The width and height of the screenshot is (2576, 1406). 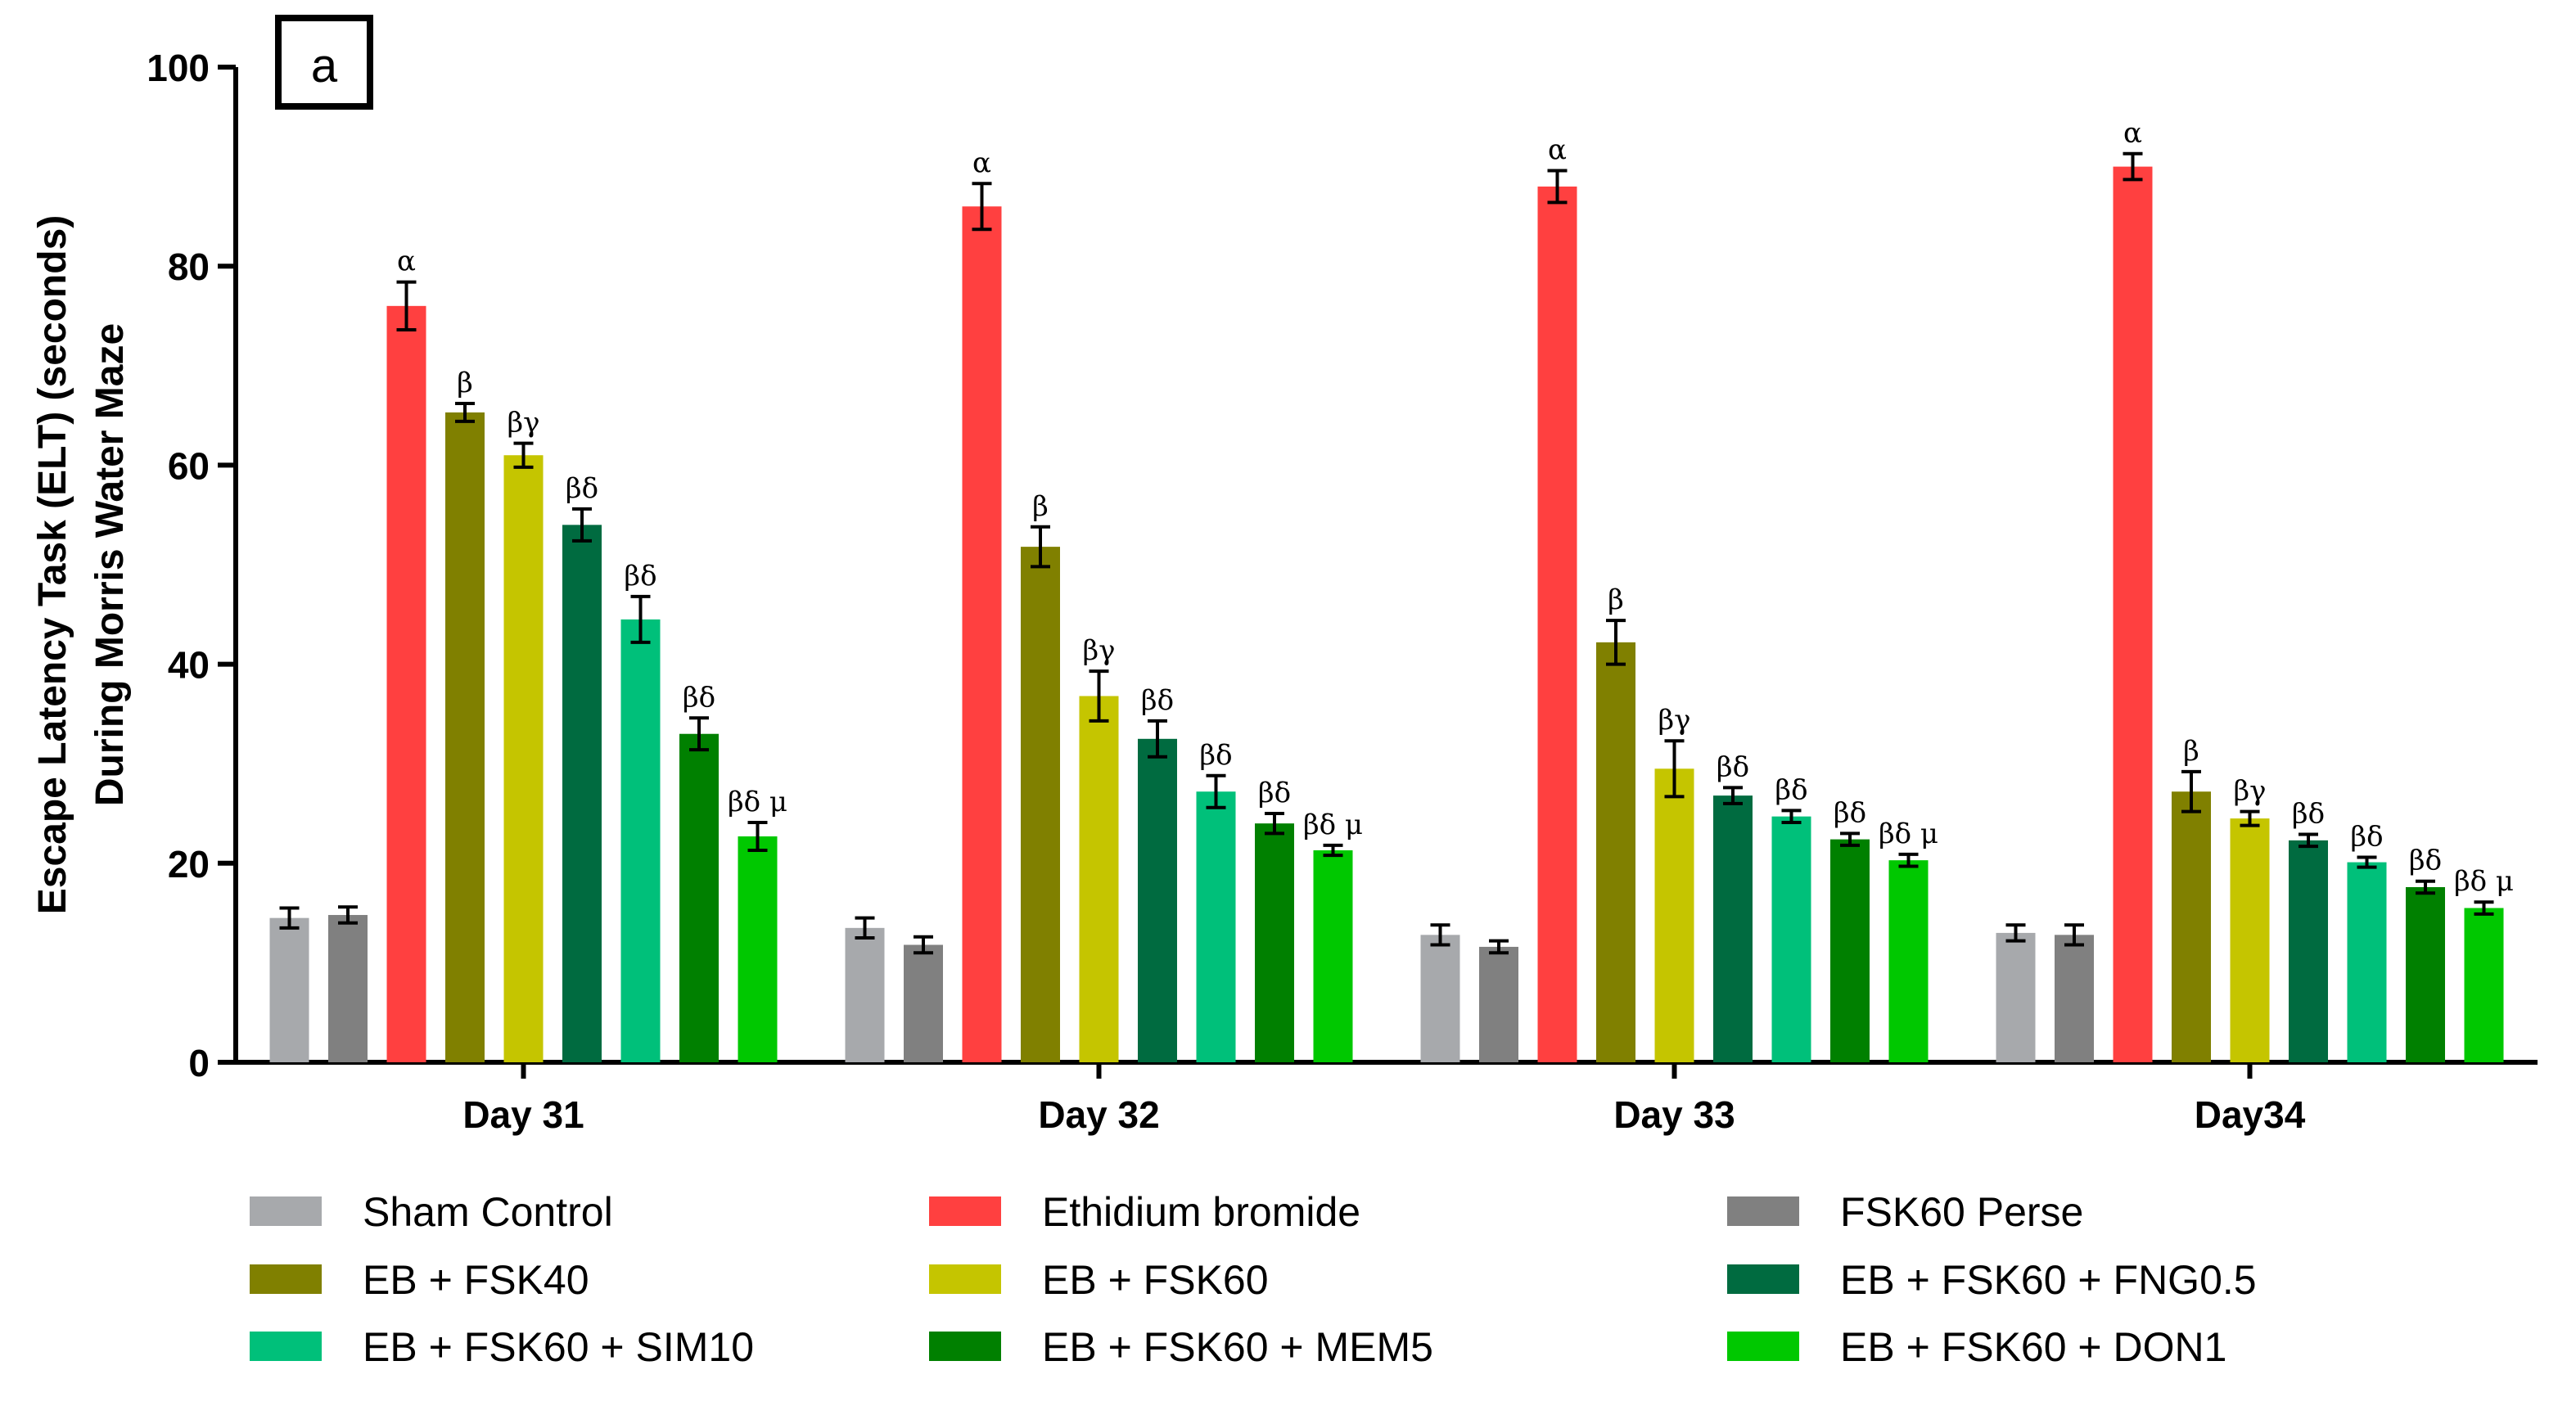 I want to click on x-tick-label: Day 31, so click(x=523, y=1114).